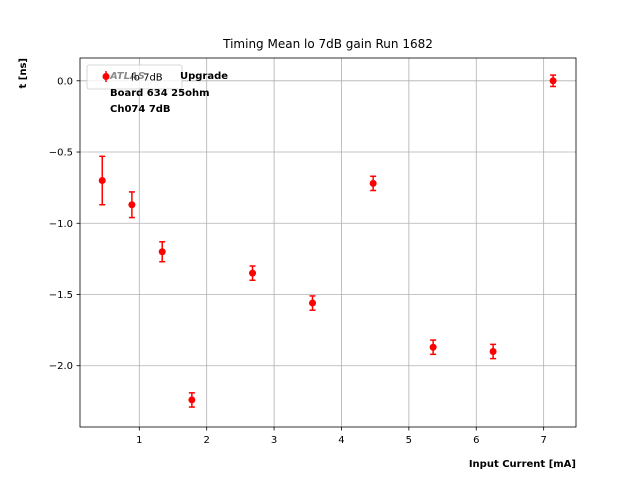 The width and height of the screenshot is (640, 480). I want to click on x-axis-label: Input Current [mA], so click(522, 464).